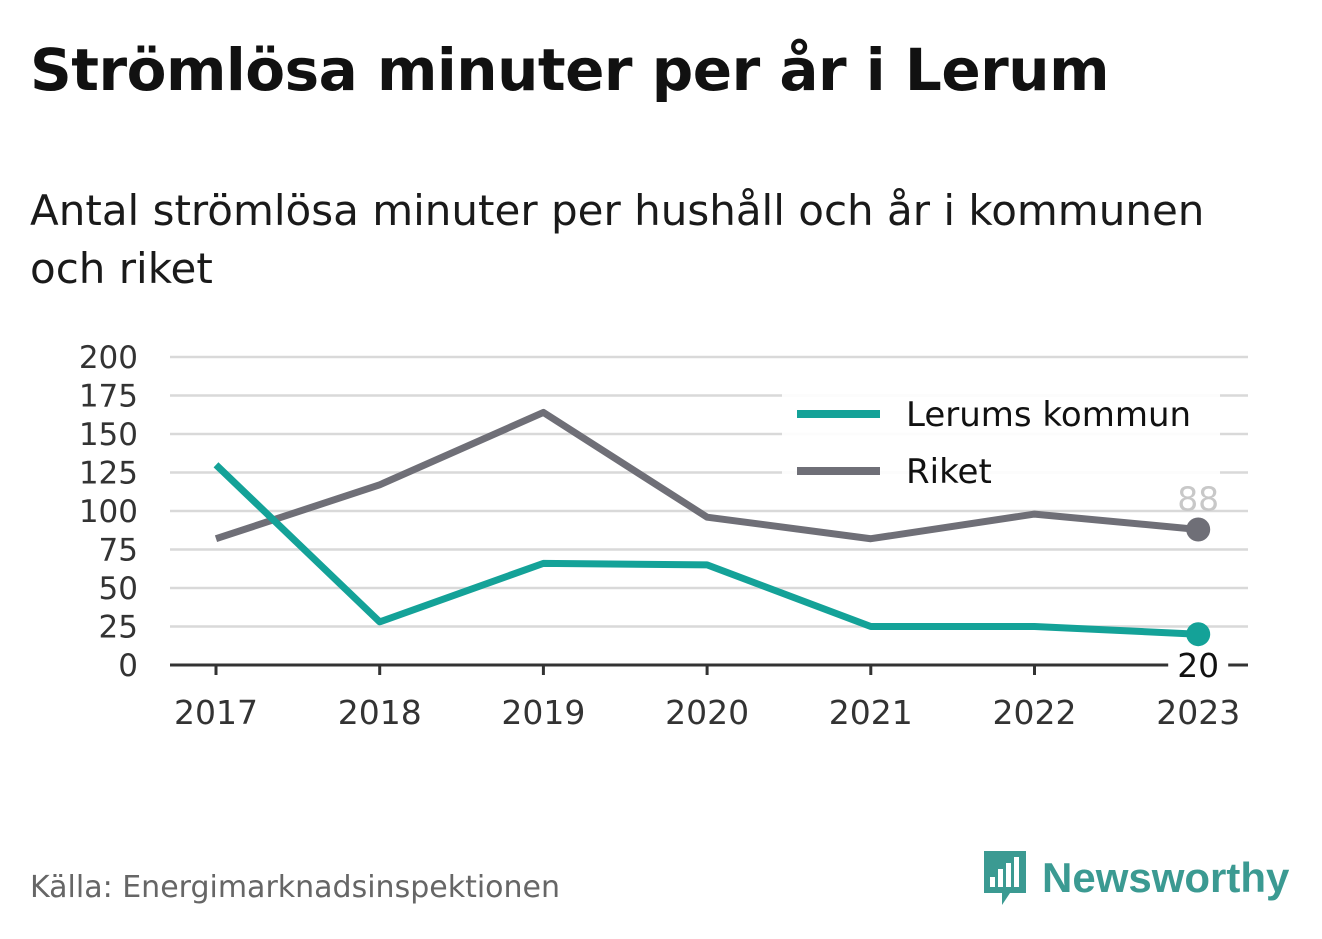 This screenshot has width=1322, height=939. What do you see at coordinates (1035, 712) in the screenshot?
I see `x-tick-label: 2022` at bounding box center [1035, 712].